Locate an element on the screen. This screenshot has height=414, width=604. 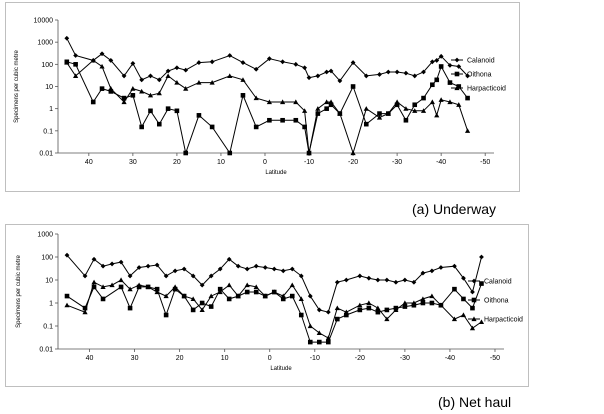
y-tick-label: 1000 is located at coordinates (45, 235).